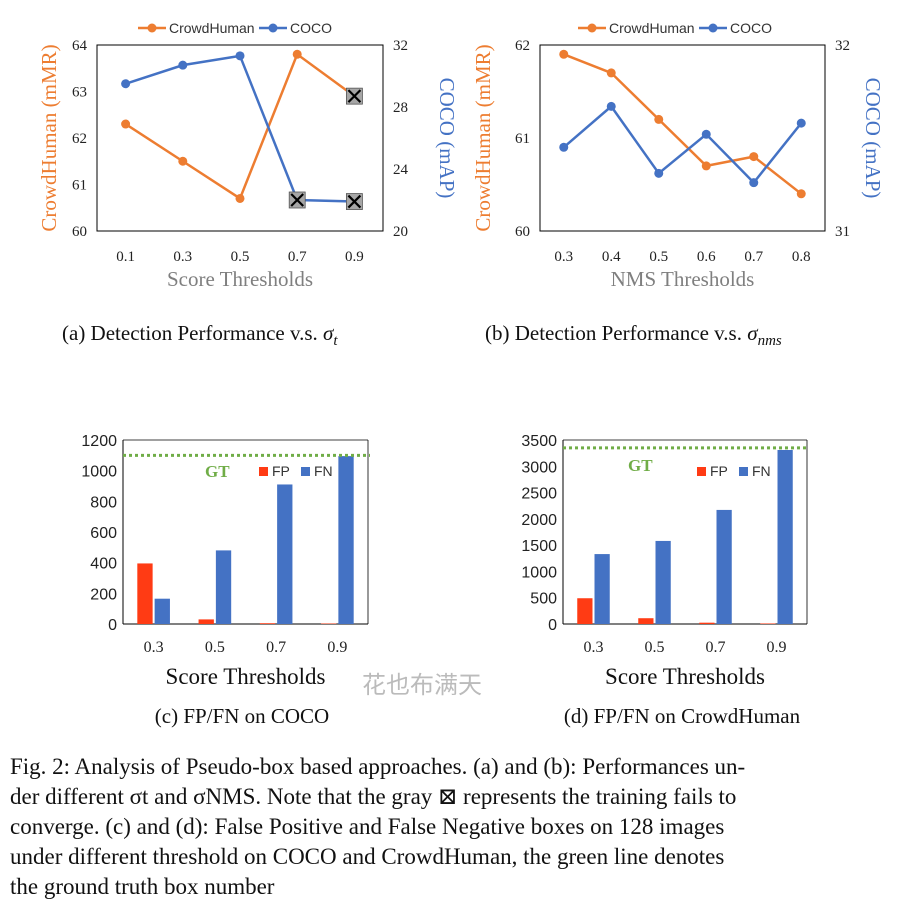  I want to click on crowdhuman-series-line, so click(240, 126).